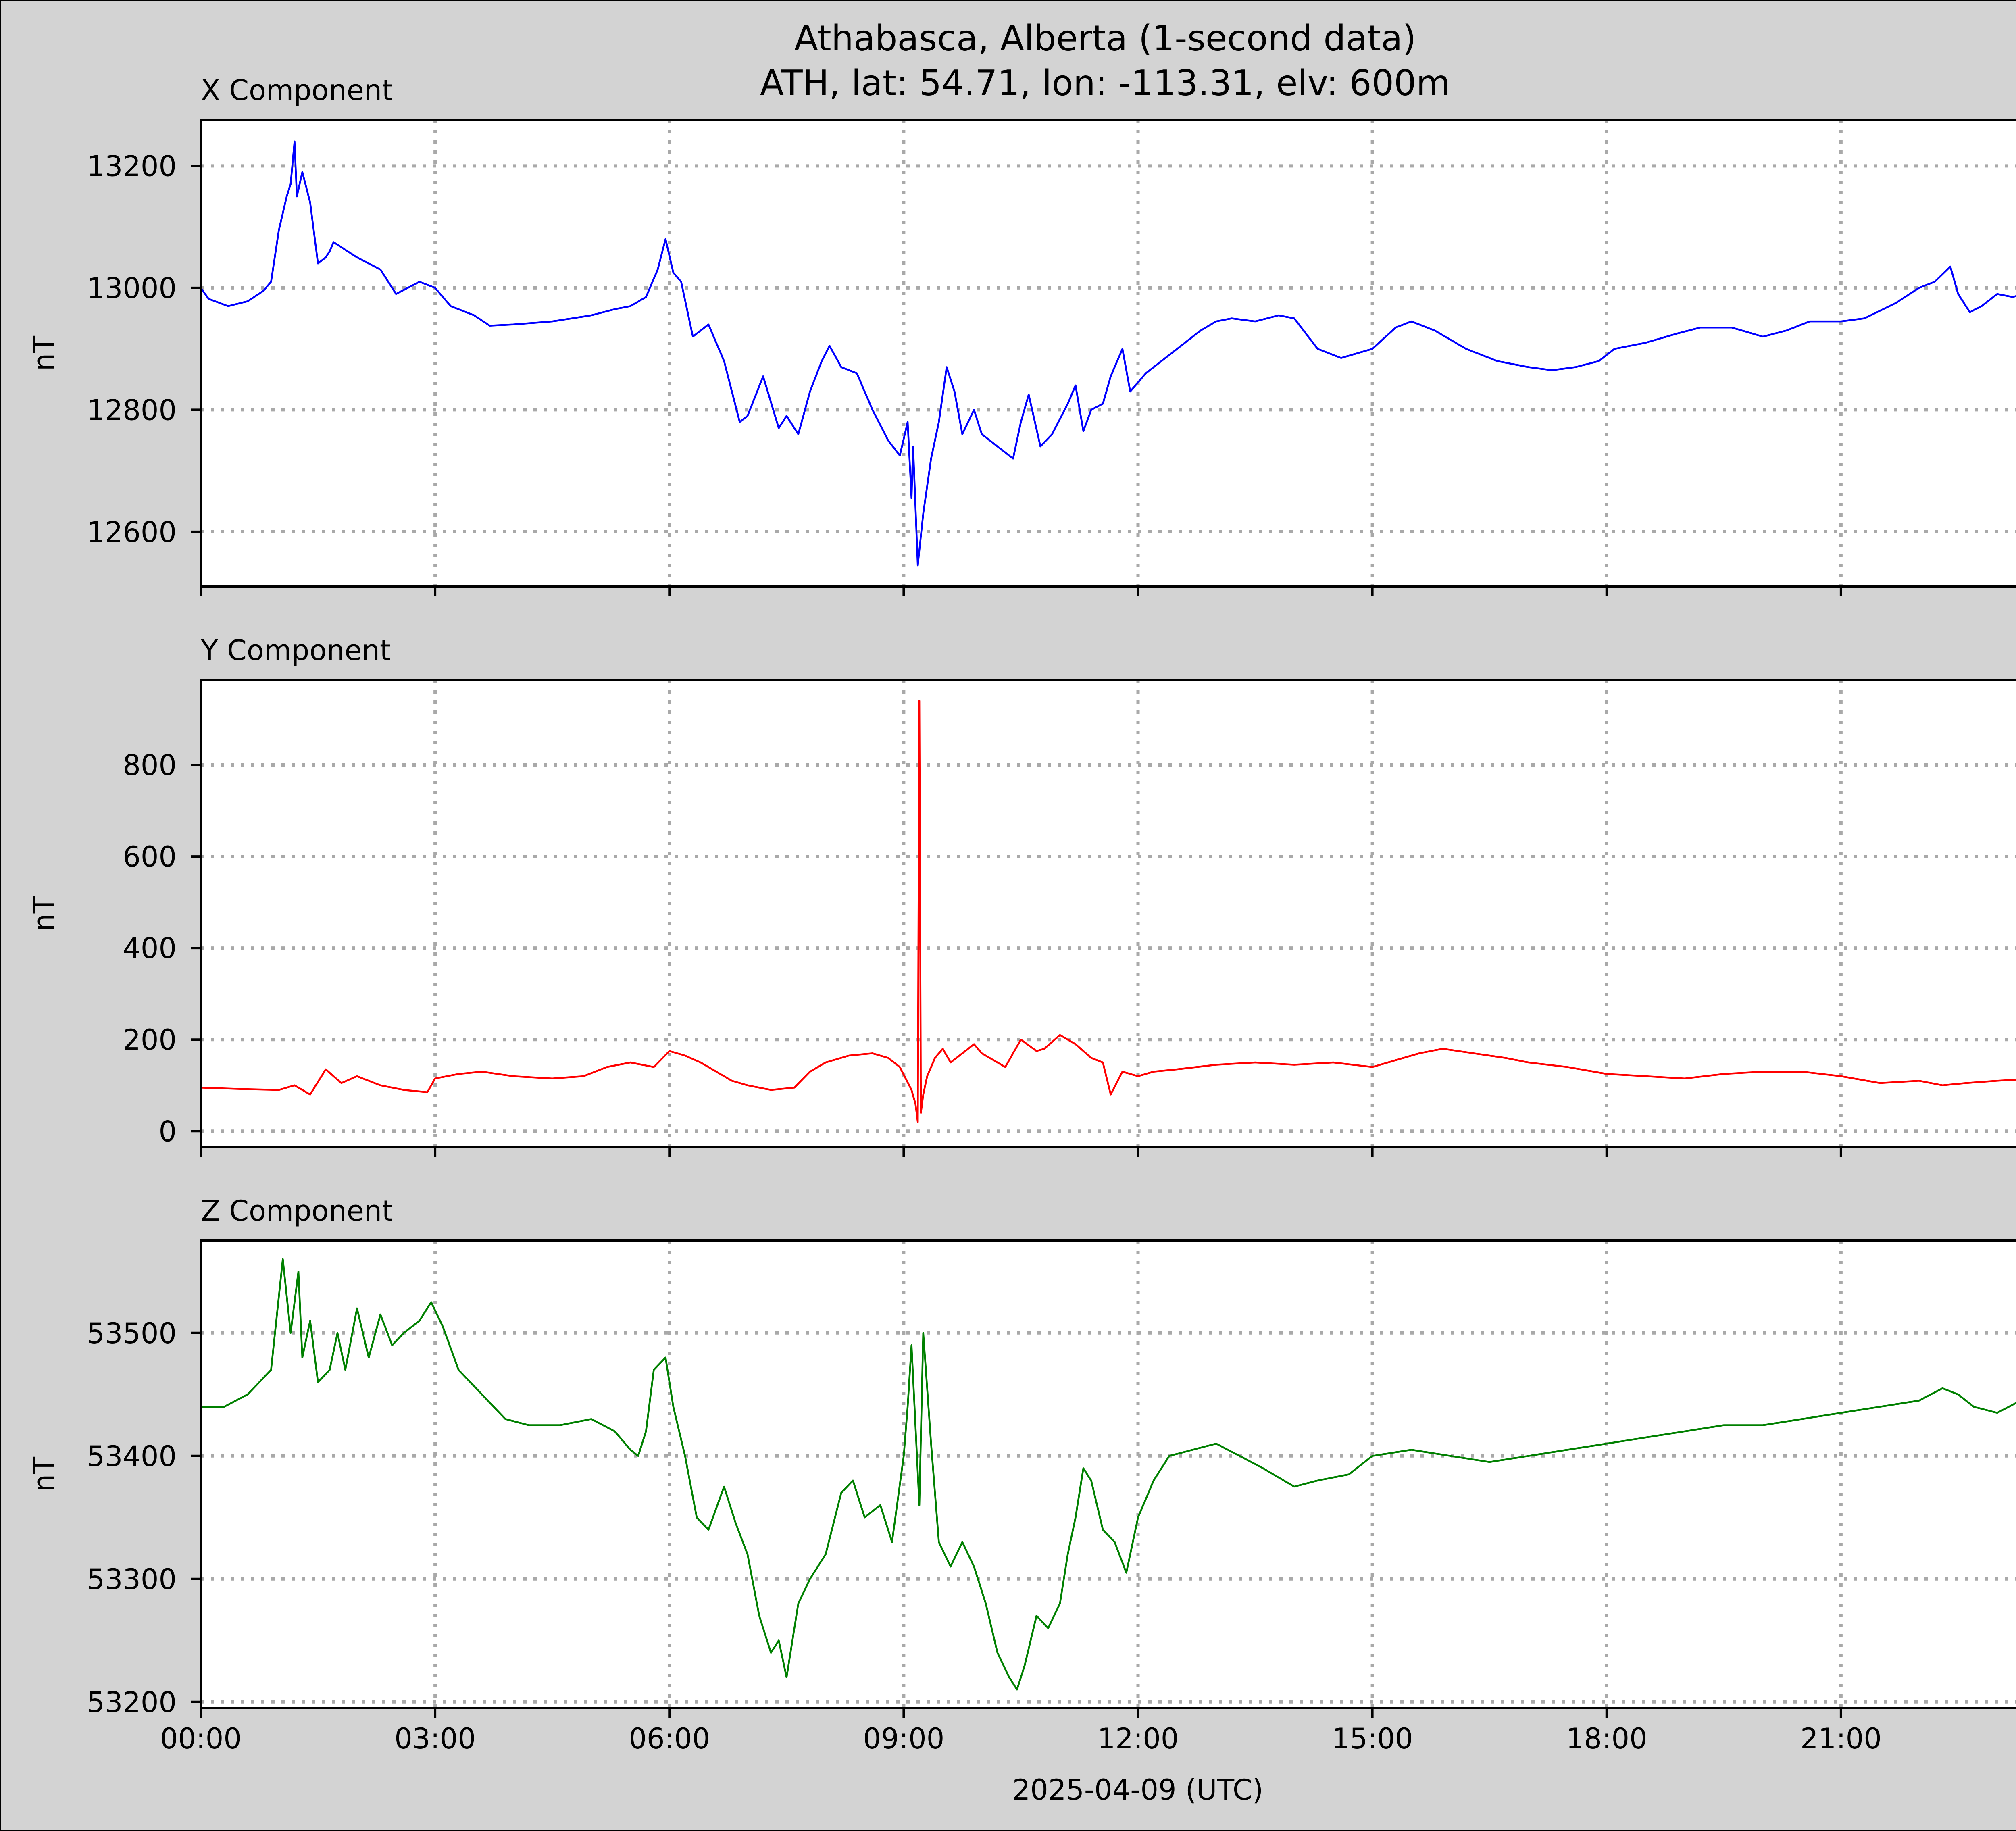 Image resolution: width=2016 pixels, height=1831 pixels. I want to click on x-y-axis-label: nT, so click(43, 353).